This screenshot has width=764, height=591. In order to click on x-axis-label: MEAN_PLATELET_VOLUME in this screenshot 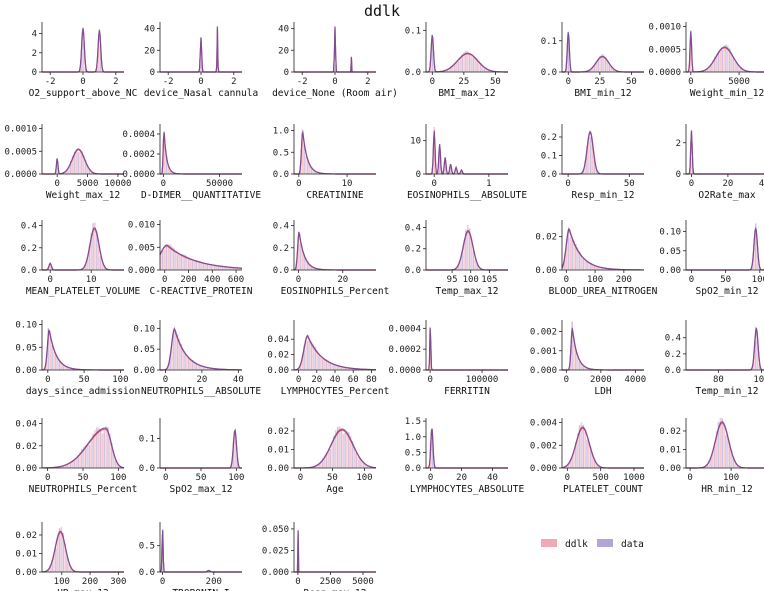, I will do `click(83, 291)`.